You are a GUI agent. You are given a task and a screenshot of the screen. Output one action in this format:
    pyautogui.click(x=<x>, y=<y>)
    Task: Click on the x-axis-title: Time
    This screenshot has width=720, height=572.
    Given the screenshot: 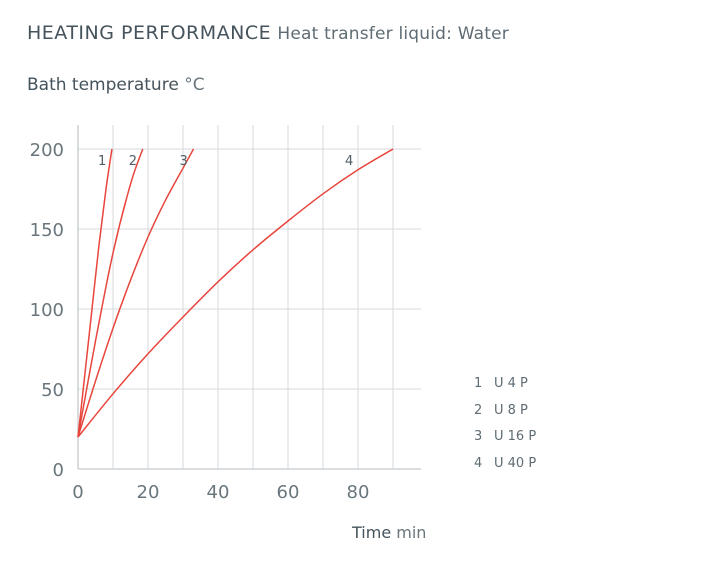 What is the action you would take?
    pyautogui.click(x=372, y=532)
    